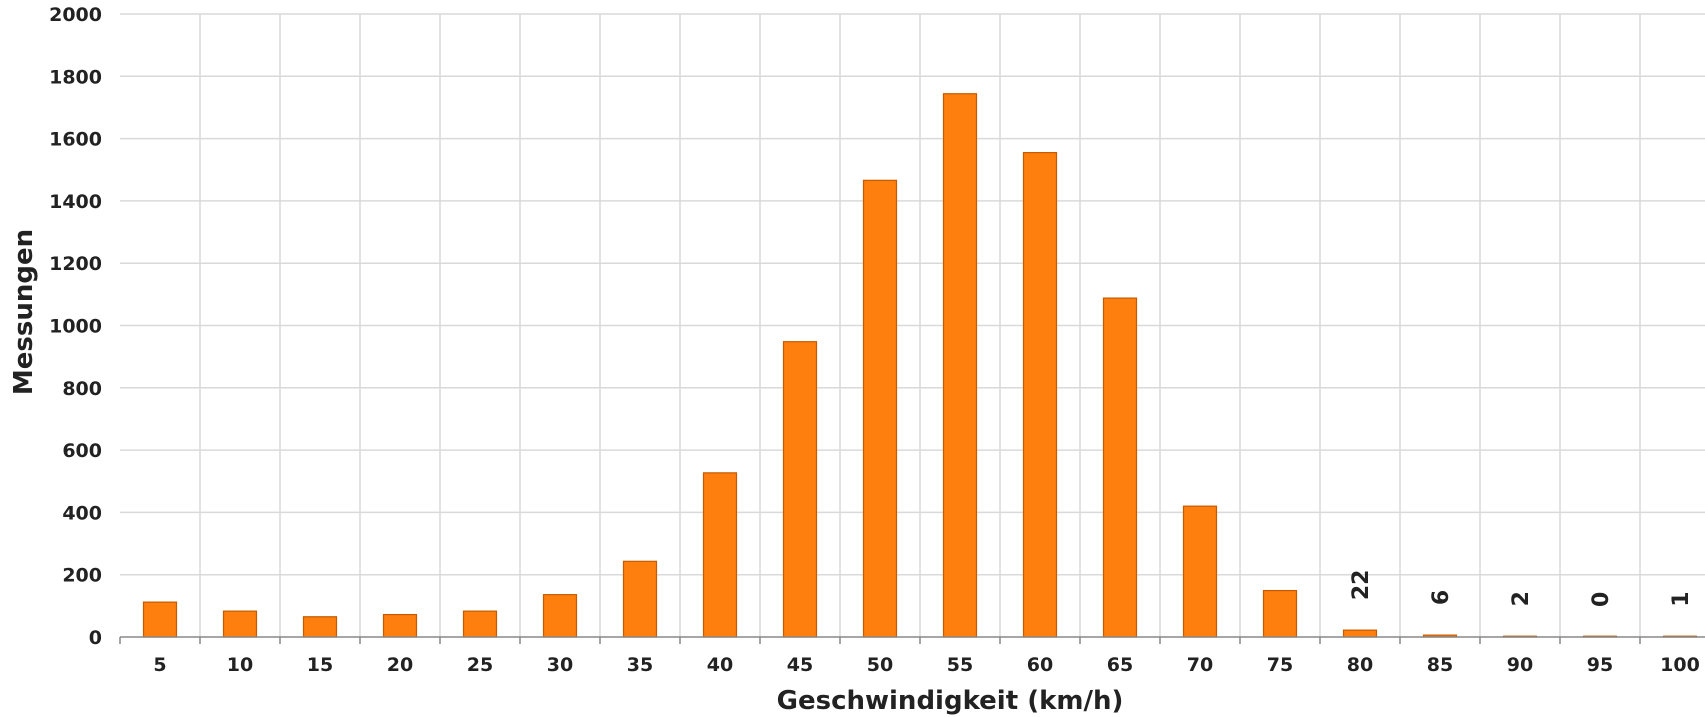  I want to click on data-label-80: 22, so click(1361, 585).